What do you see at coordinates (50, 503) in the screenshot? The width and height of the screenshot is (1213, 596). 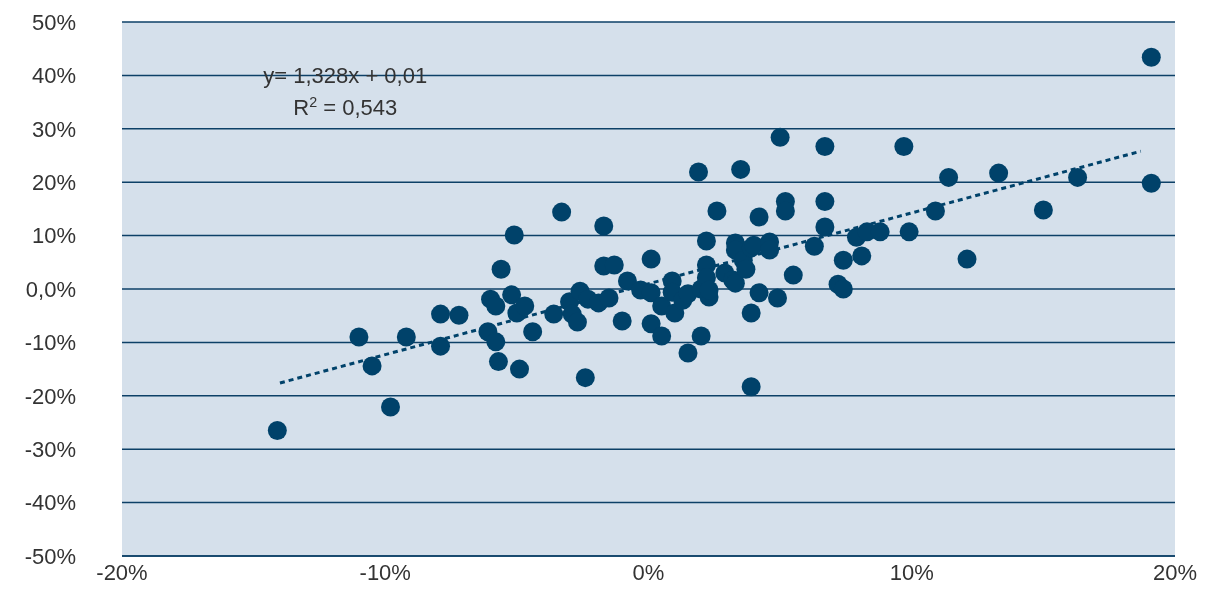 I see `y-tick-label: -40%` at bounding box center [50, 503].